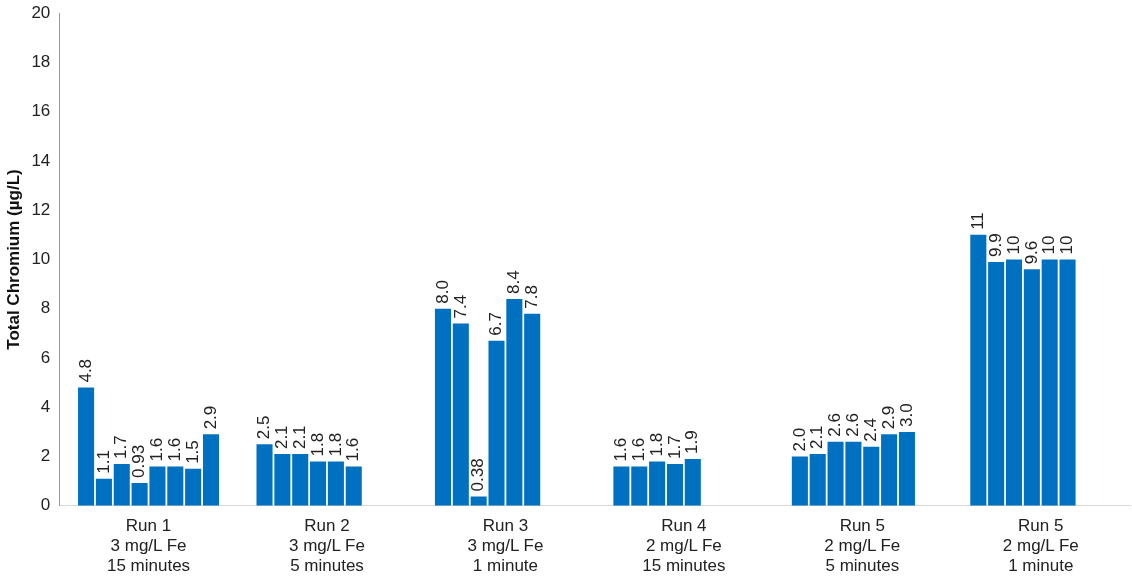  Describe the element at coordinates (41, 259) in the screenshot. I see `y-tick-label: 10` at that location.